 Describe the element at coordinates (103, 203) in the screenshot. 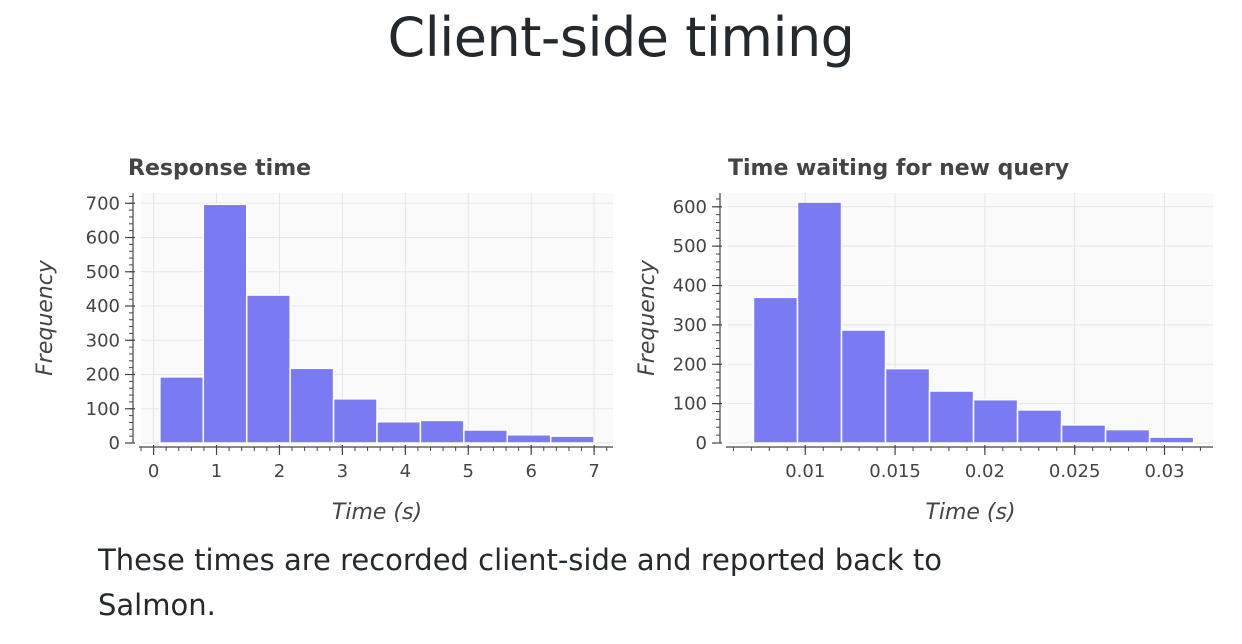

I see `y-tick-label: 700` at that location.